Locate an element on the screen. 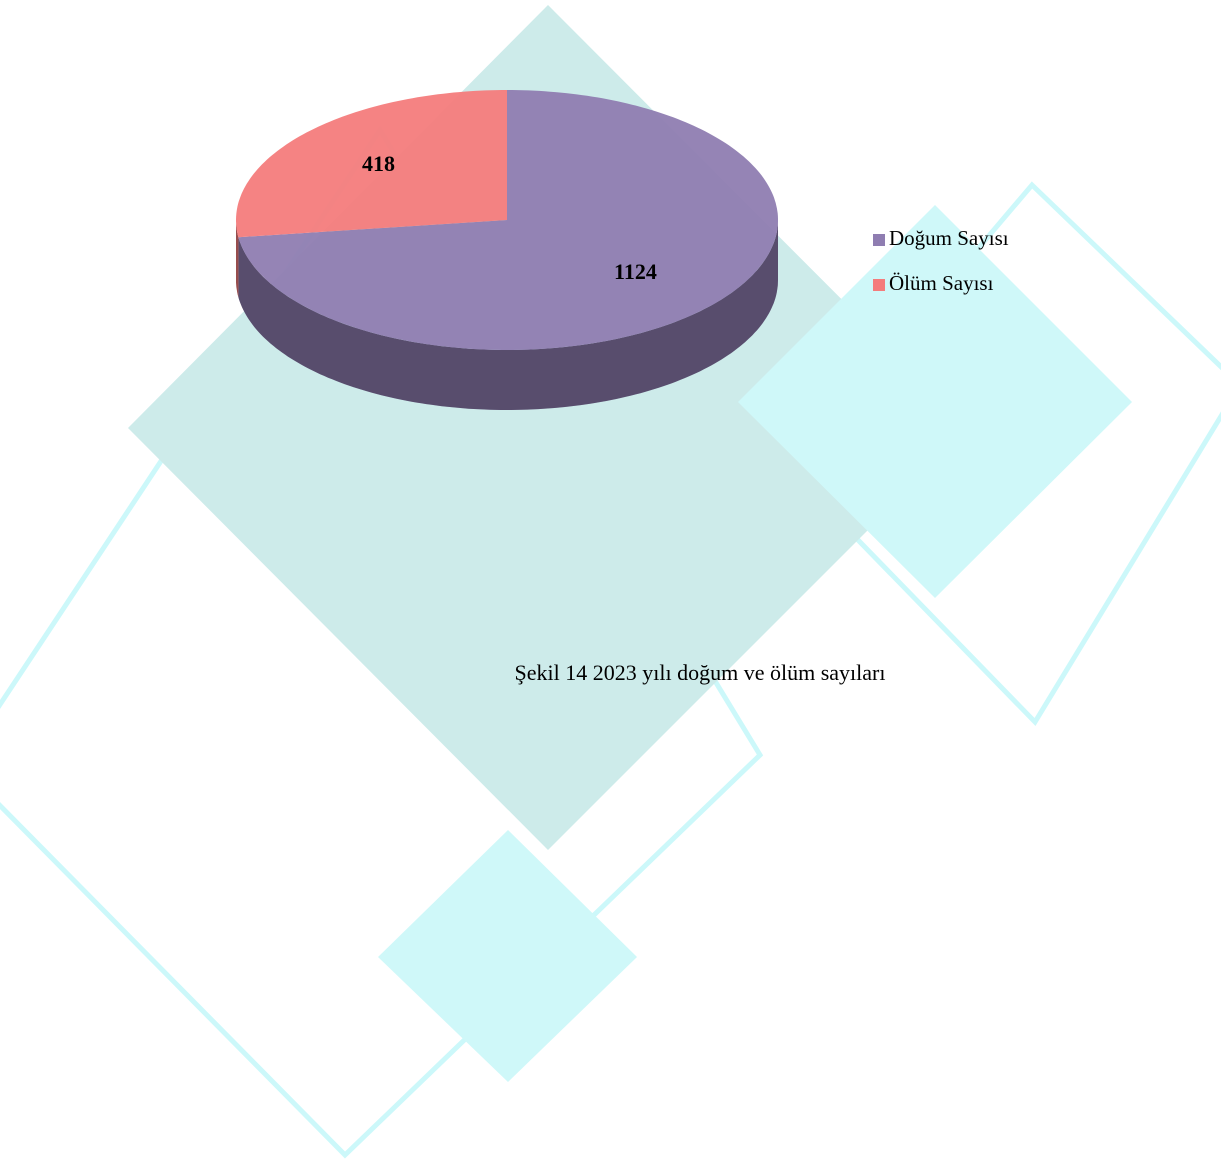  legend-label: Doğum Sayısı is located at coordinates (949, 238).